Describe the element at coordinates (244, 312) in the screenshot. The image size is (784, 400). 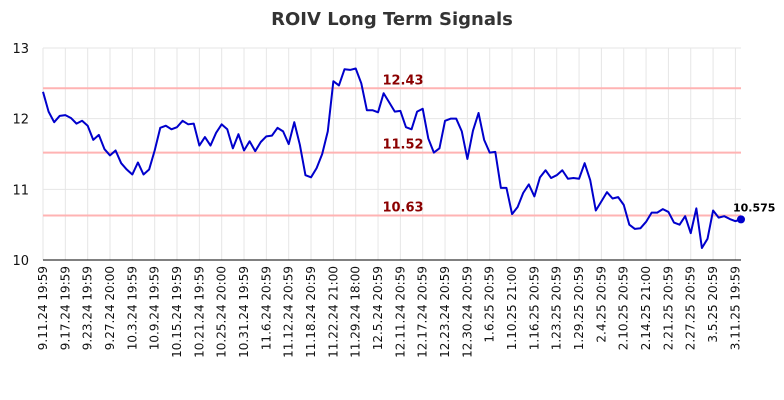
I see `x-tick-label: 10.31.24 19:59` at that location.